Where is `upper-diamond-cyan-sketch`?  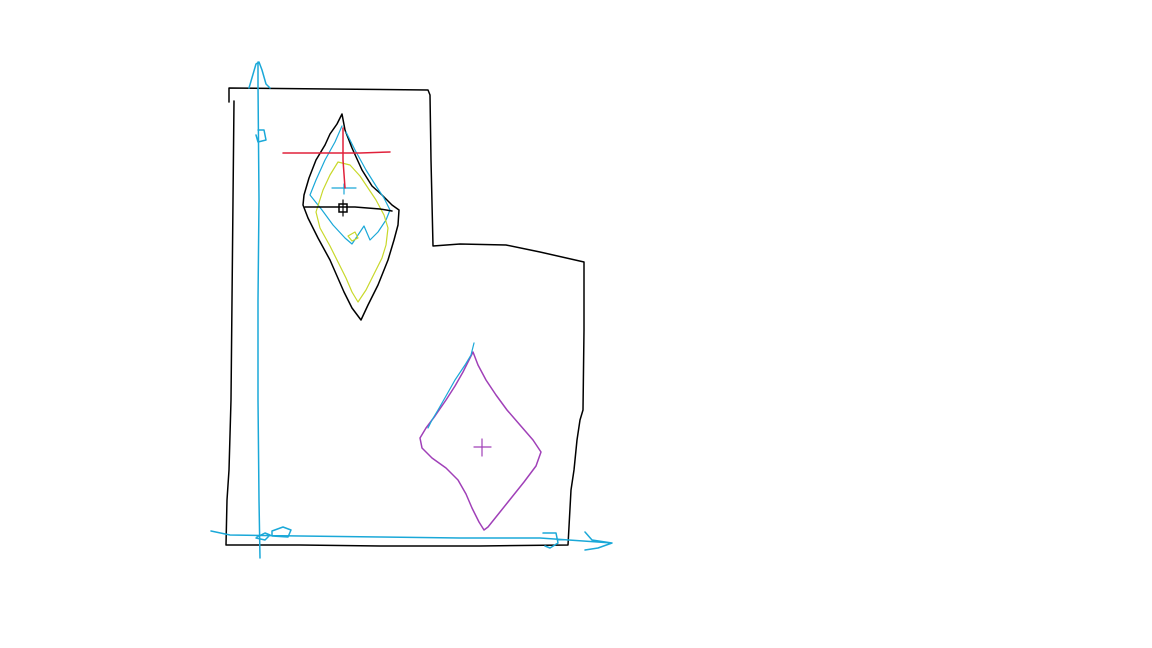 upper-diamond-cyan-sketch is located at coordinates (350, 185).